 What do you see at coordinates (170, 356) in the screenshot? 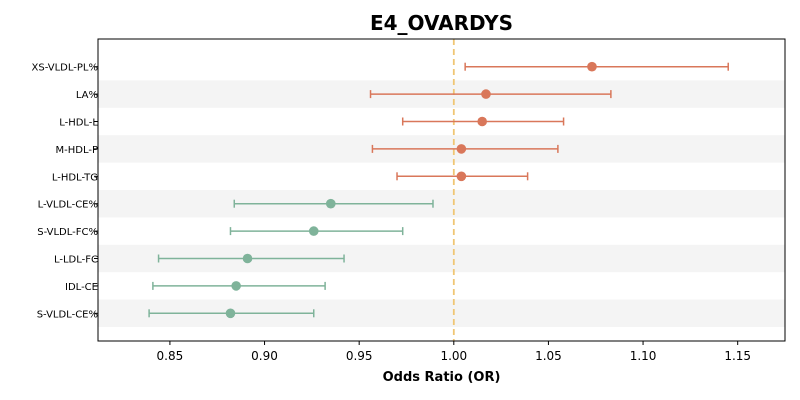
I see `x-tick-label: 0.85` at bounding box center [170, 356].